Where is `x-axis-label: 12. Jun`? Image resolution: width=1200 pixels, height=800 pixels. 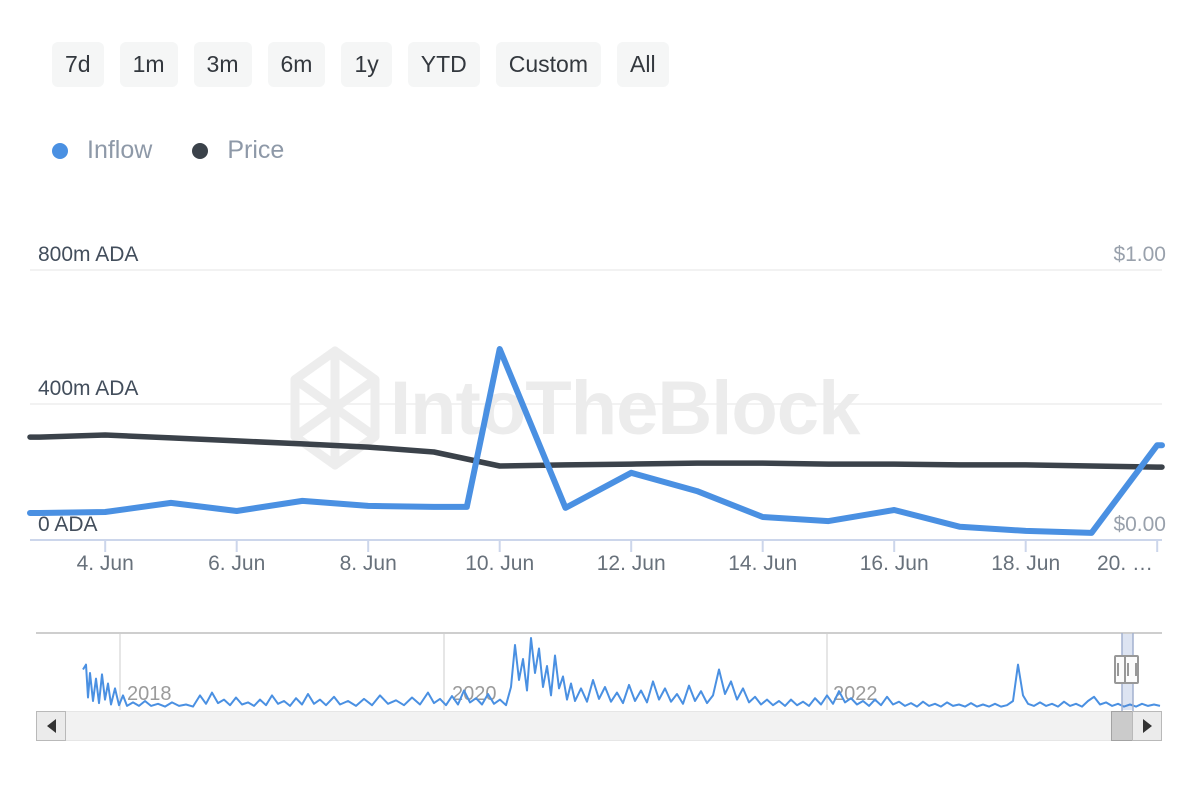
x-axis-label: 12. Jun is located at coordinates (631, 563).